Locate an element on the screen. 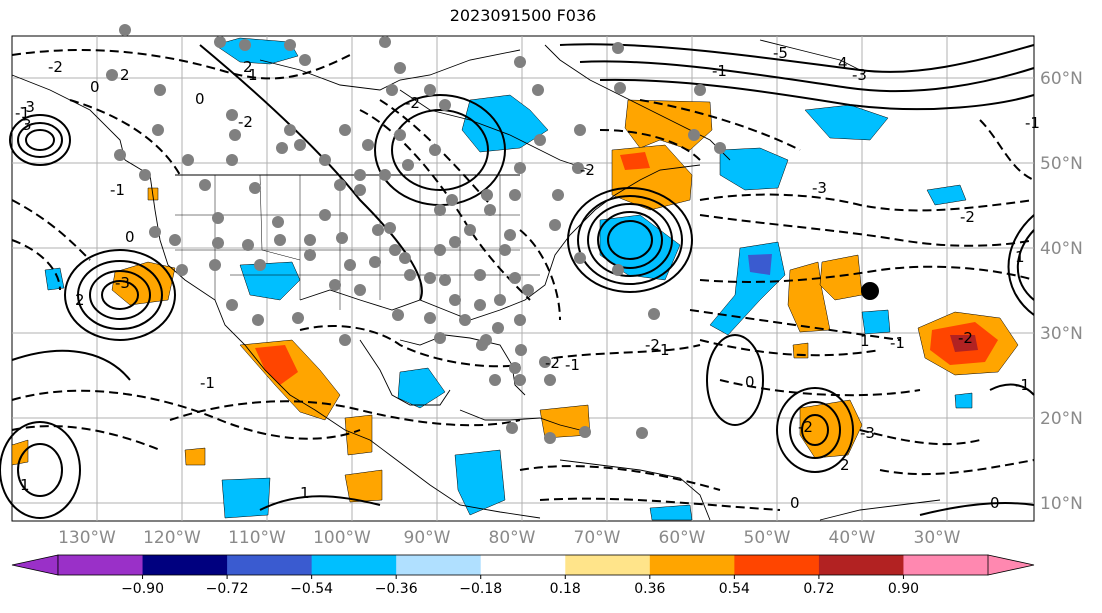 The image size is (1102, 613). colorbar-tick-label: 0.54 is located at coordinates (734, 589).